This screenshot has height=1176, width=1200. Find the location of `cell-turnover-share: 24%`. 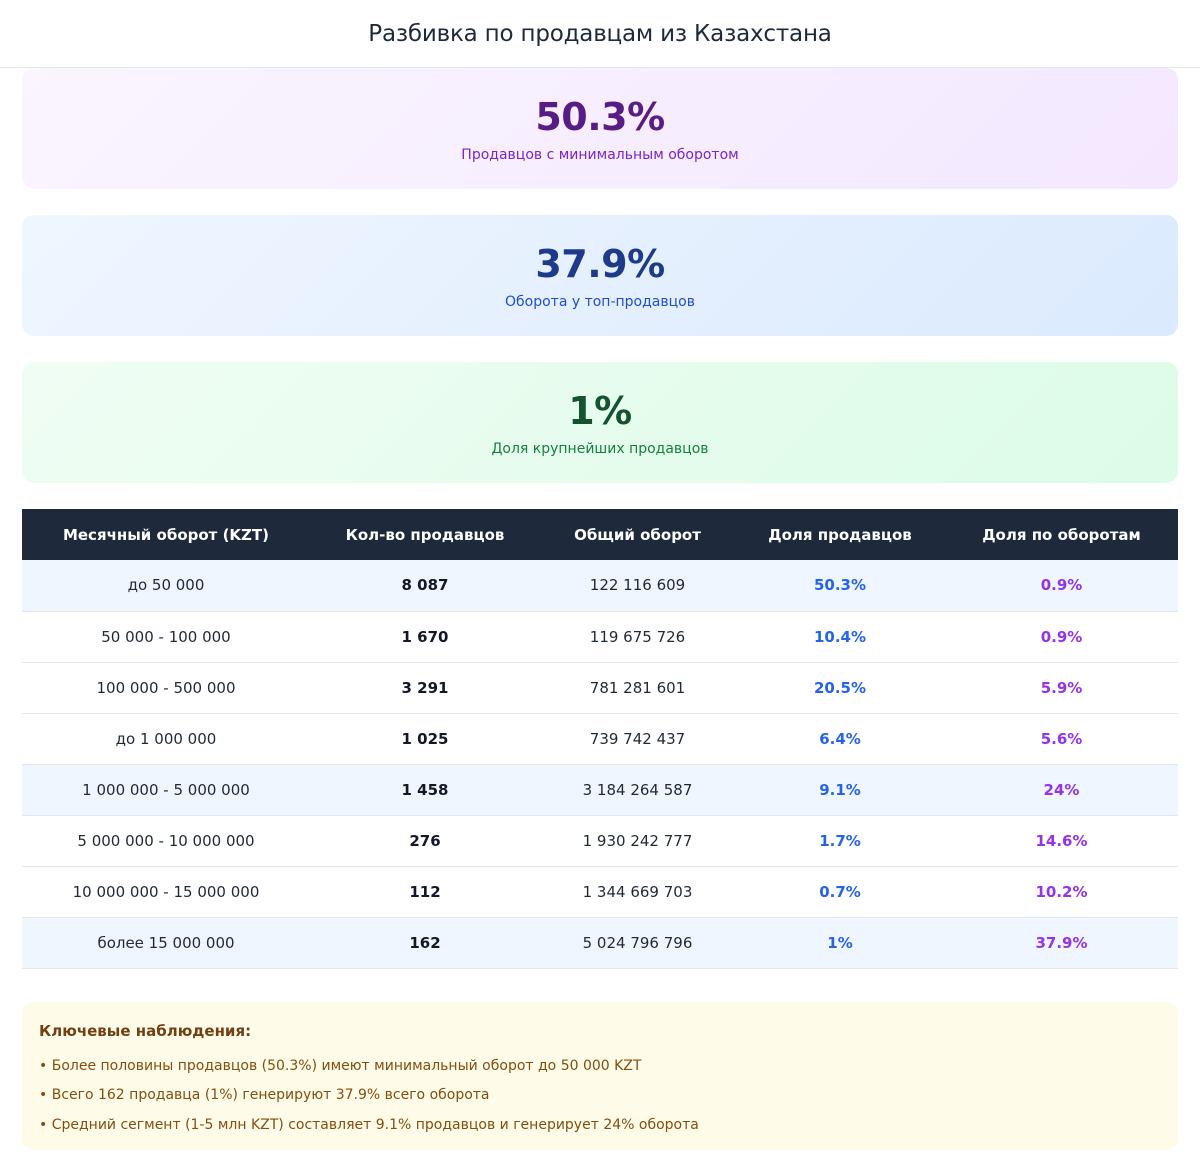

cell-turnover-share: 24% is located at coordinates (1061, 789).